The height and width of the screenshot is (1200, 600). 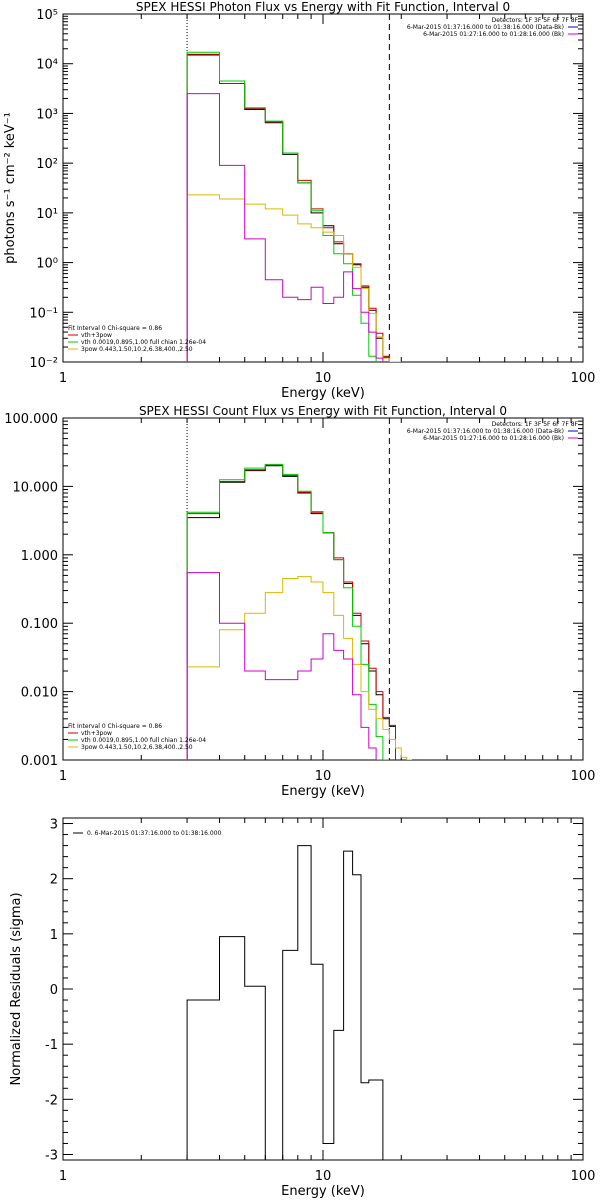 I want to click on y-tick-label: 10.000, so click(x=36, y=487).